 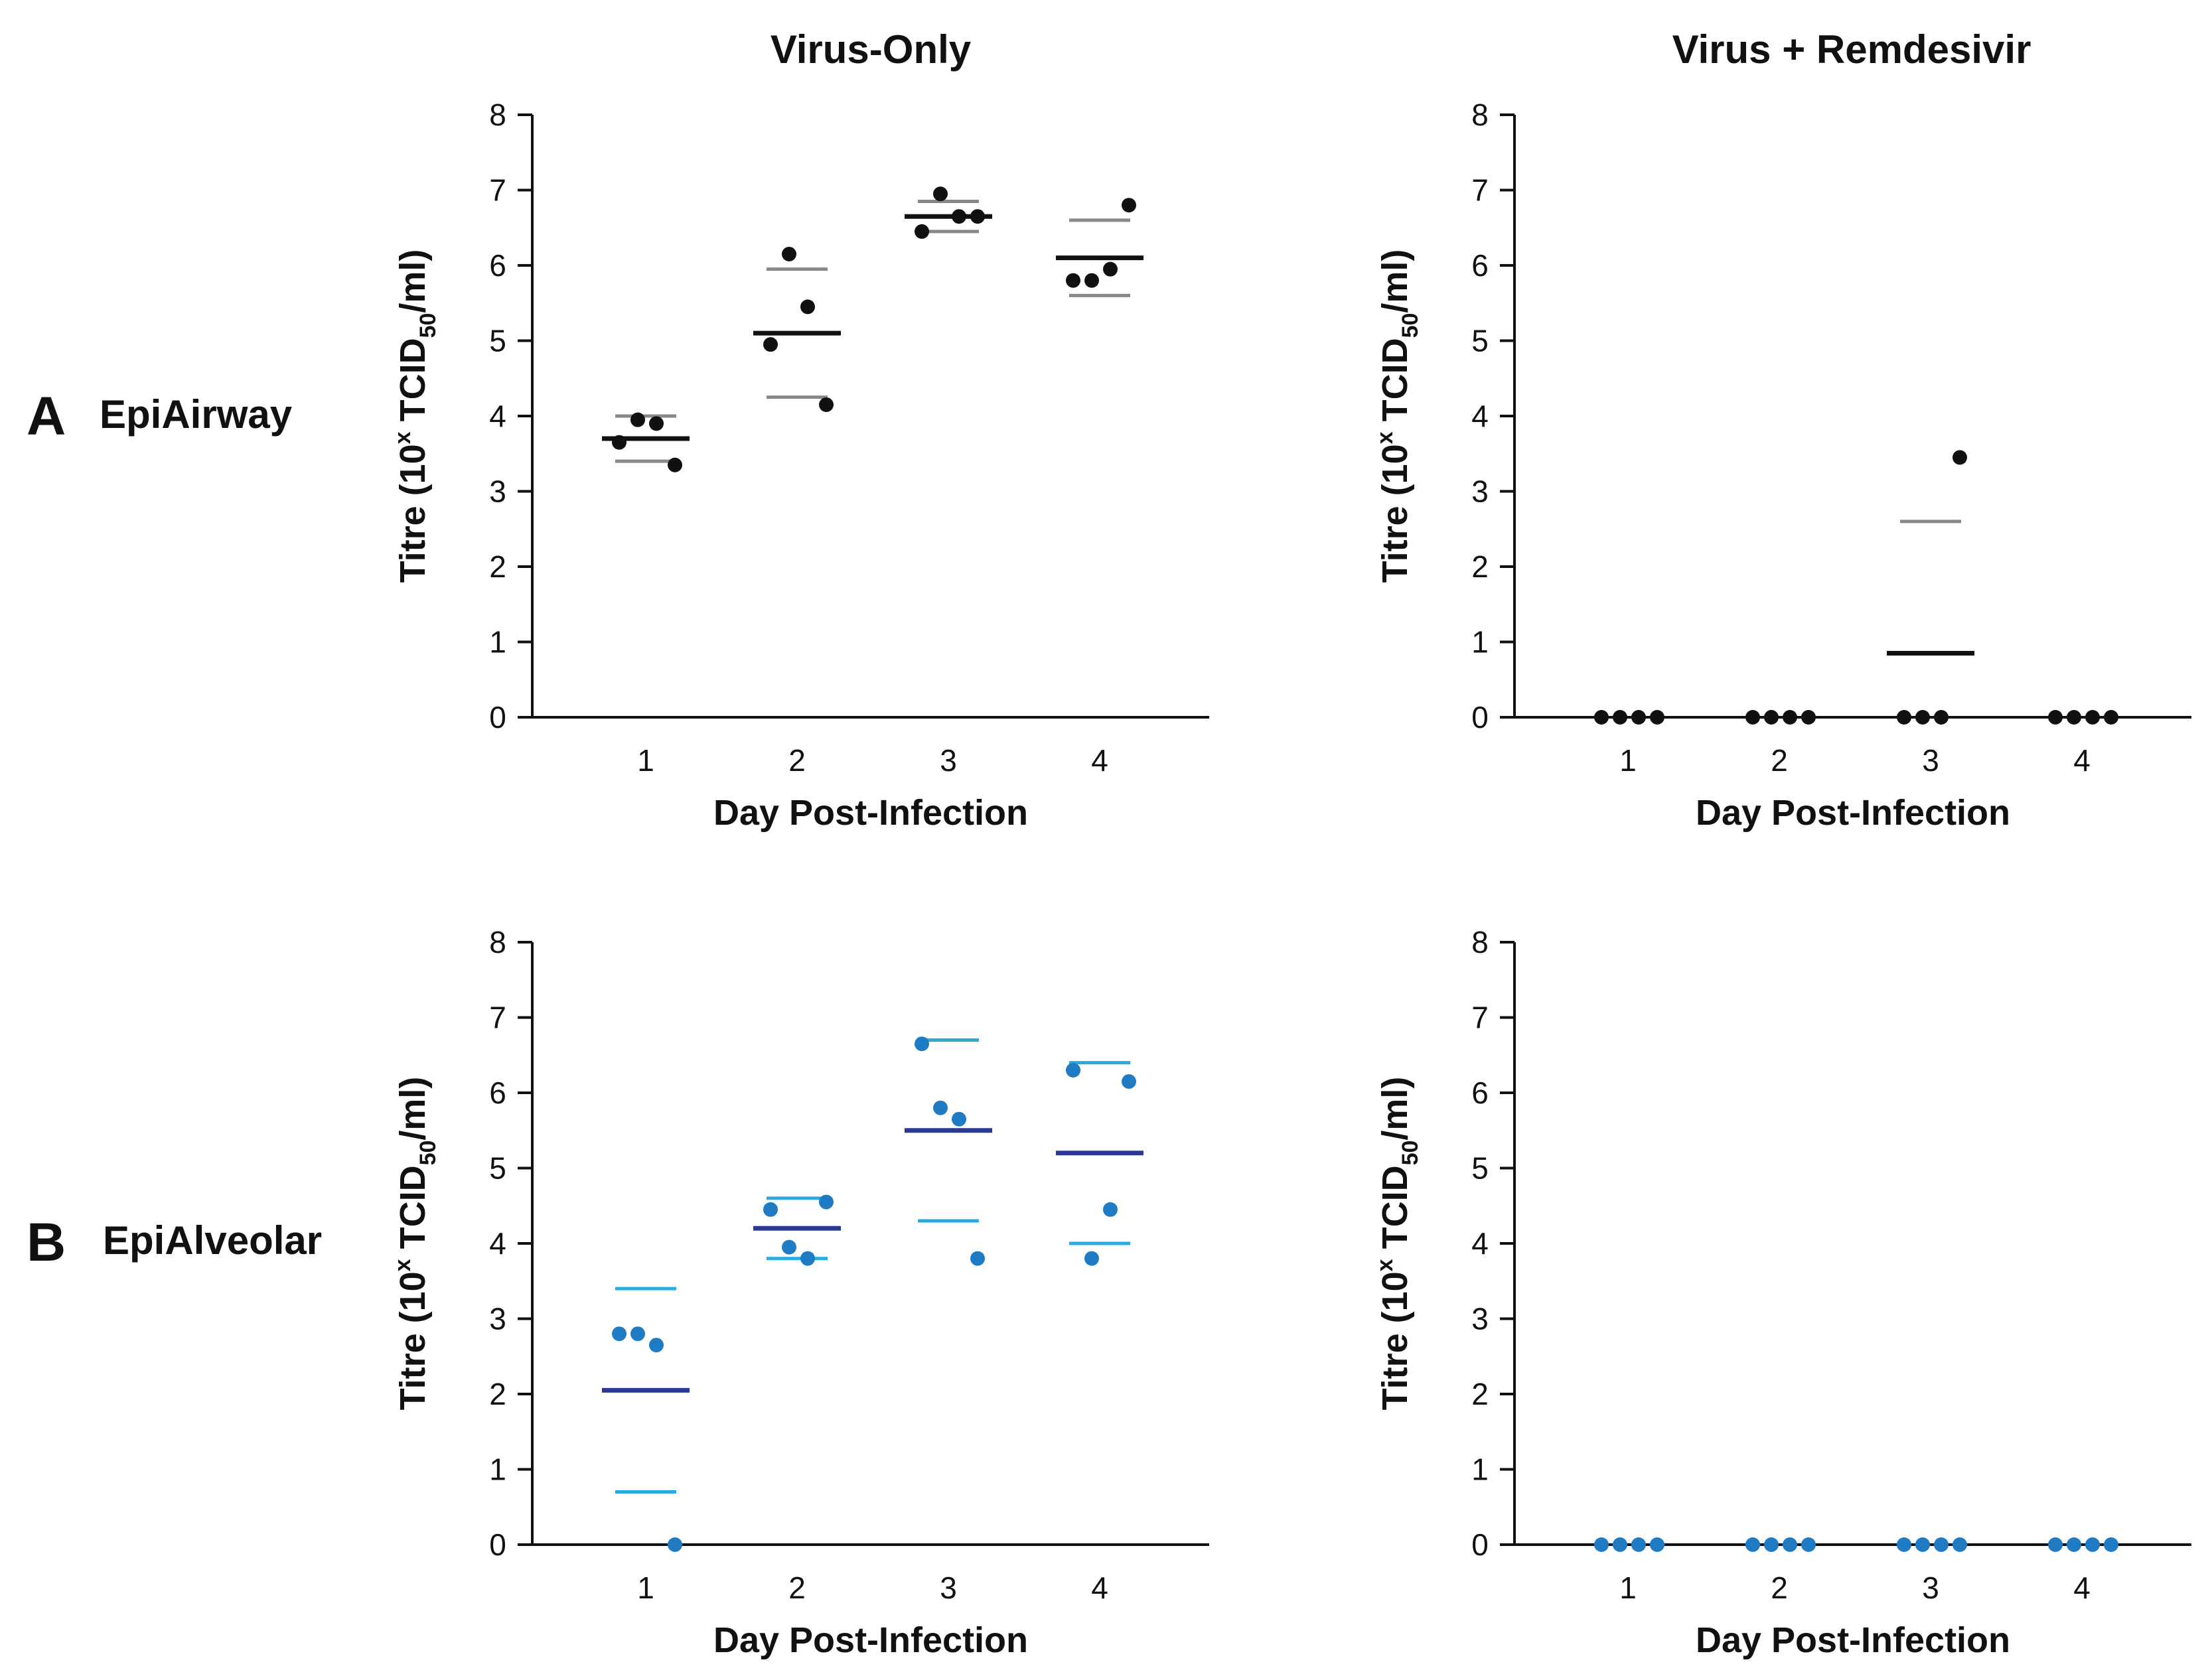 I want to click on row-label-epialveolar: EpiAlveolar, so click(x=212, y=1240).